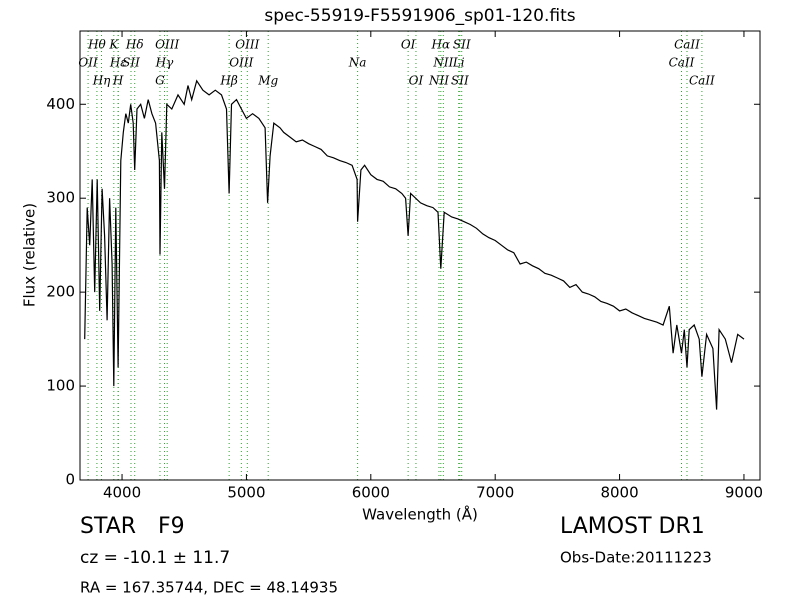 The height and width of the screenshot is (600, 800). I want to click on spectral-line-label: Hθ, so click(96, 45).